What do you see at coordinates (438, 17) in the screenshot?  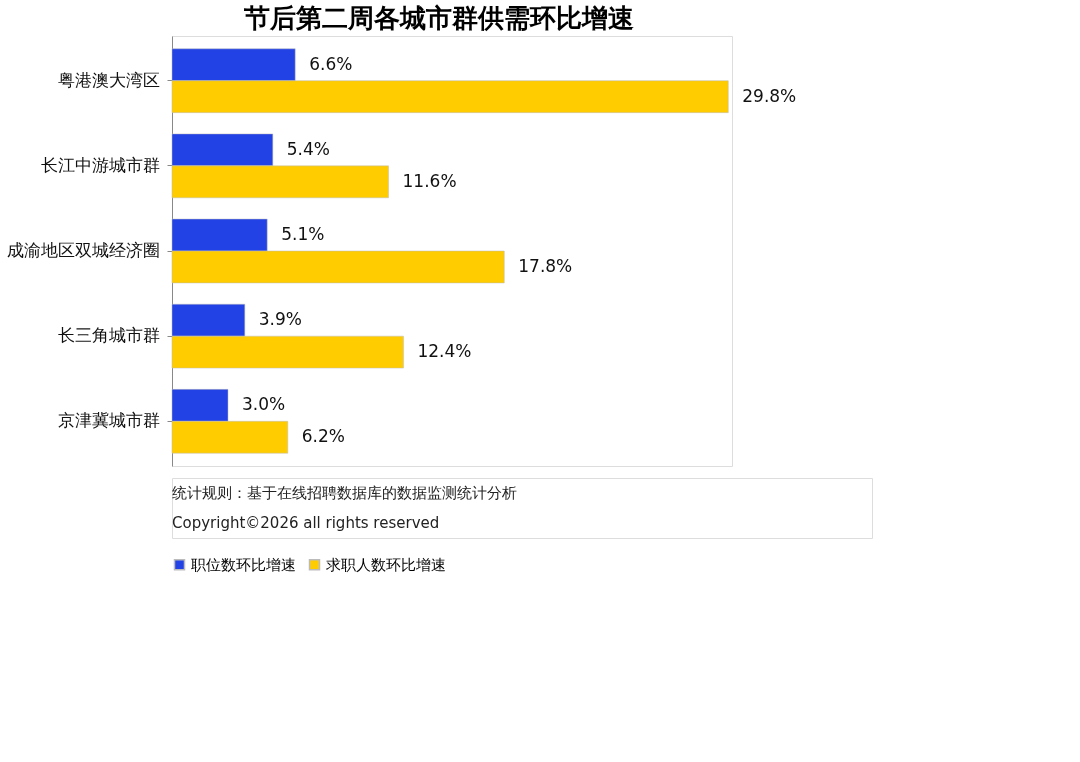 I see `chart-title: 节后第二周各城市群供需环比增速` at bounding box center [438, 17].